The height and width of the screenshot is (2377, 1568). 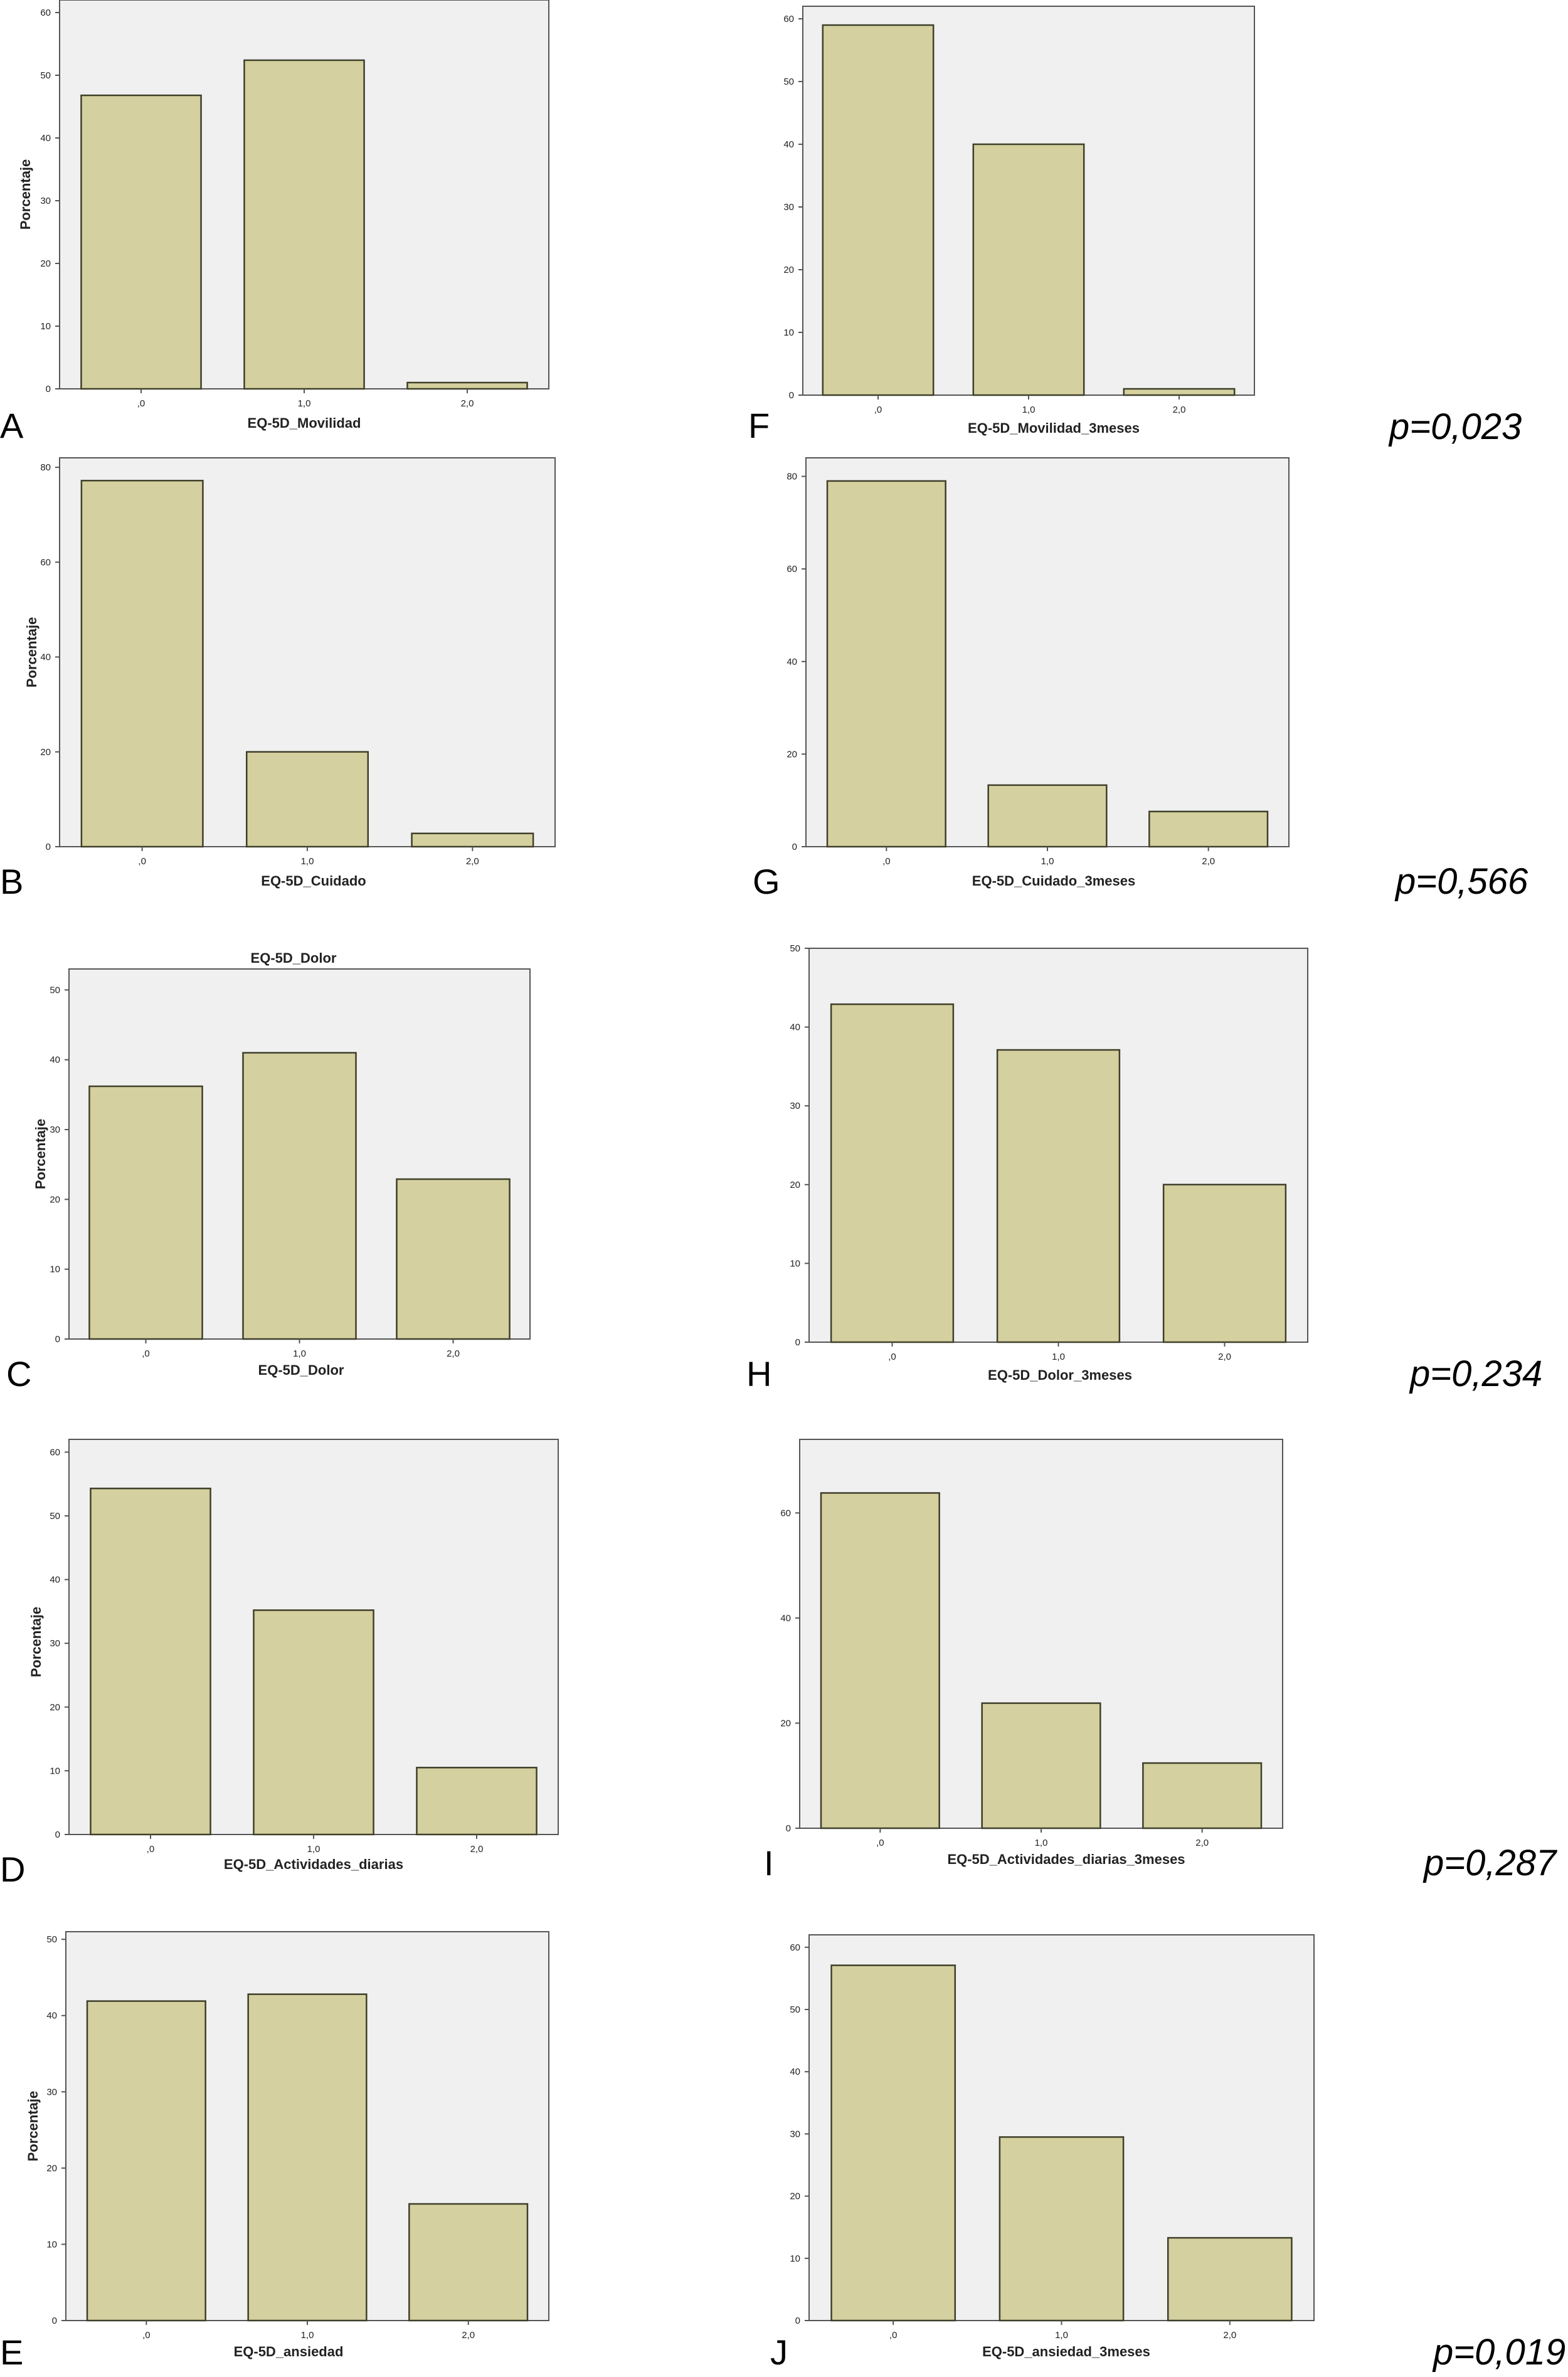 I want to click on panel-letter: E, so click(x=11, y=2352).